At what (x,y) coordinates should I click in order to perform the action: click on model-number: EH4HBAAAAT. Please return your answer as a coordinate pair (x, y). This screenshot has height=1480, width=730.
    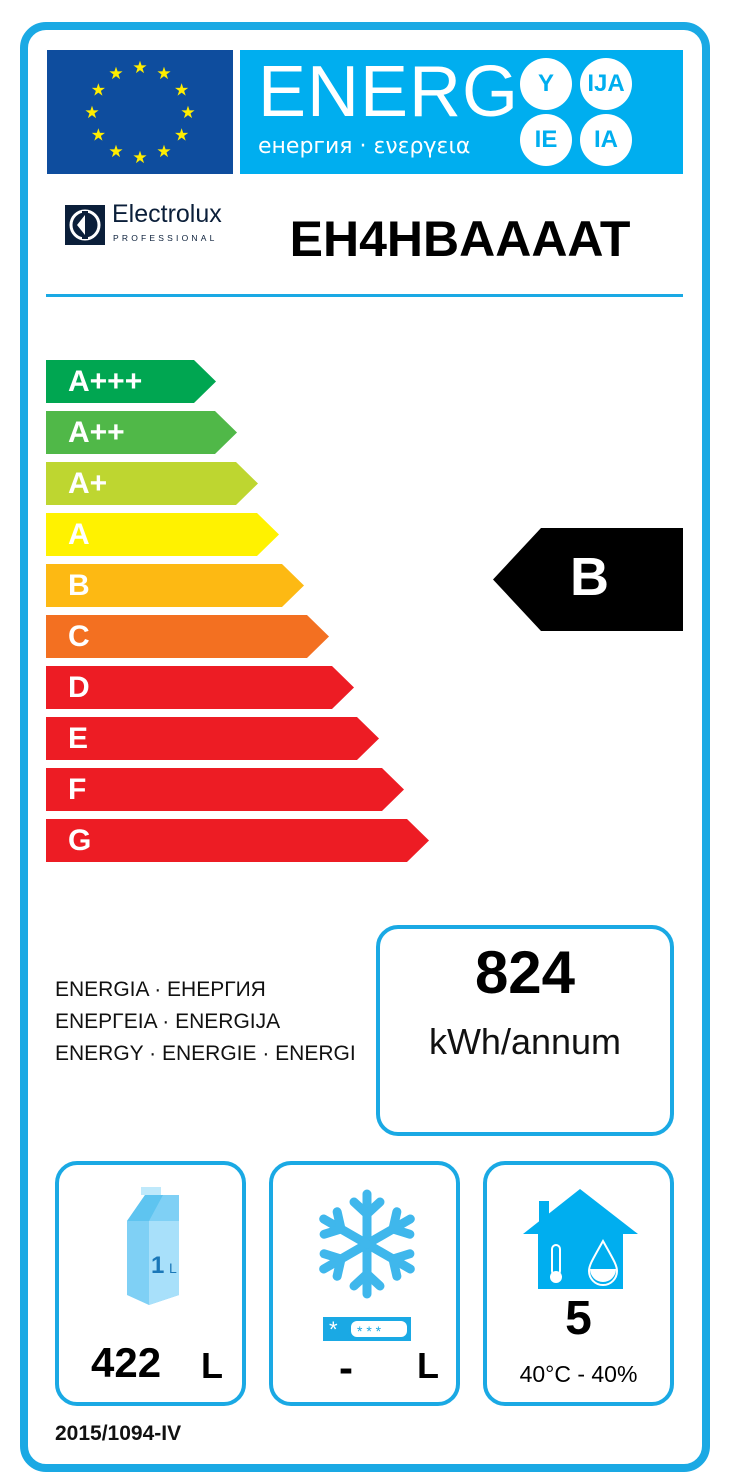
    Looking at the image, I should click on (460, 239).